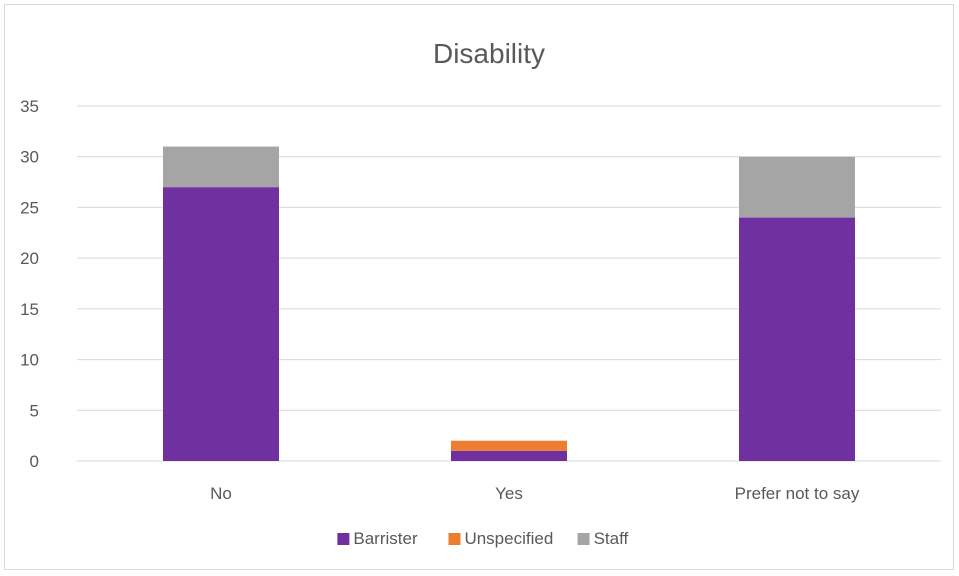  What do you see at coordinates (454, 539) in the screenshot?
I see `legend-swatch-unspecified` at bounding box center [454, 539].